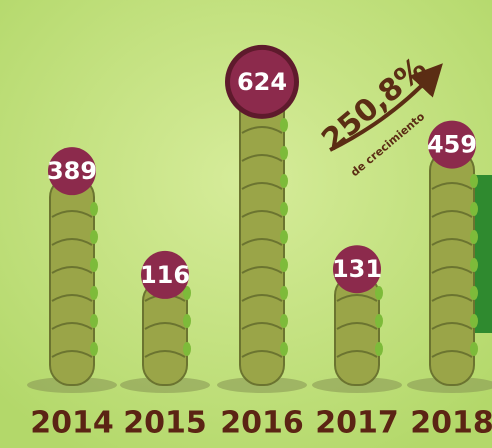 This screenshot has width=492, height=448. I want to click on x-tick-label: 2017, so click(357, 423).